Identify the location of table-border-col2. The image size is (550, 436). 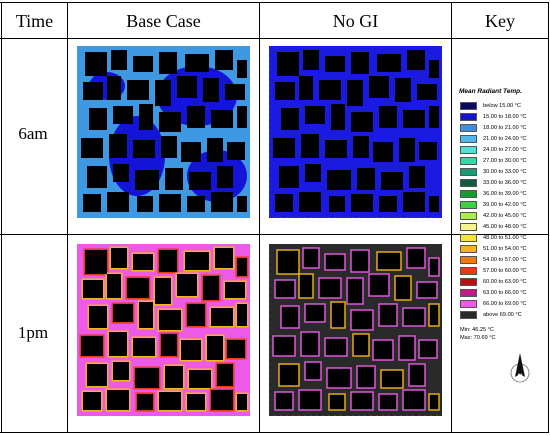
(259, 217).